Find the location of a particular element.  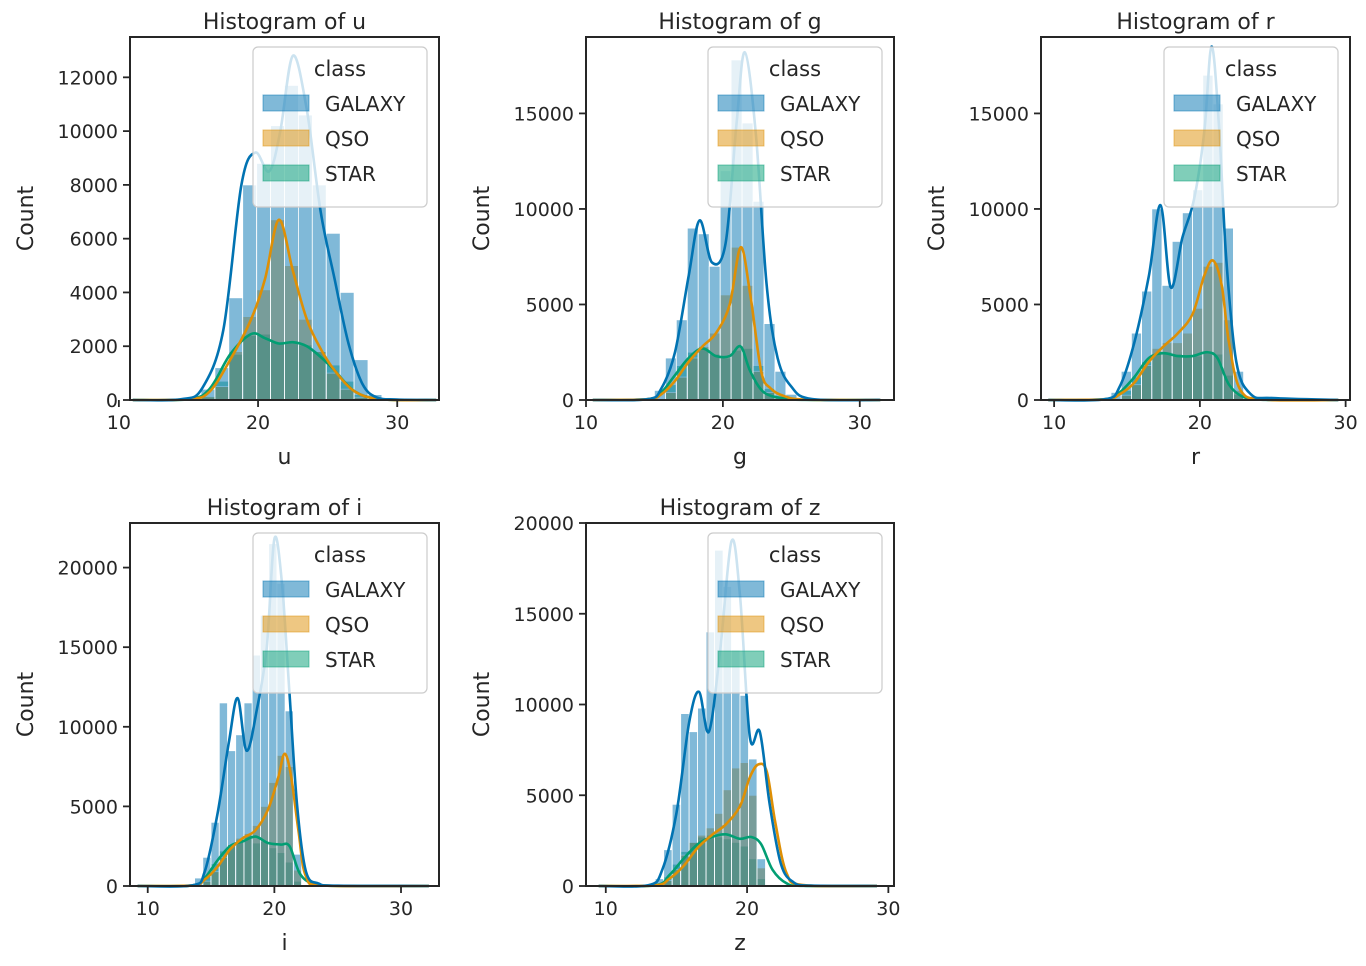

y-tick-label: 8000 is located at coordinates (94, 186).